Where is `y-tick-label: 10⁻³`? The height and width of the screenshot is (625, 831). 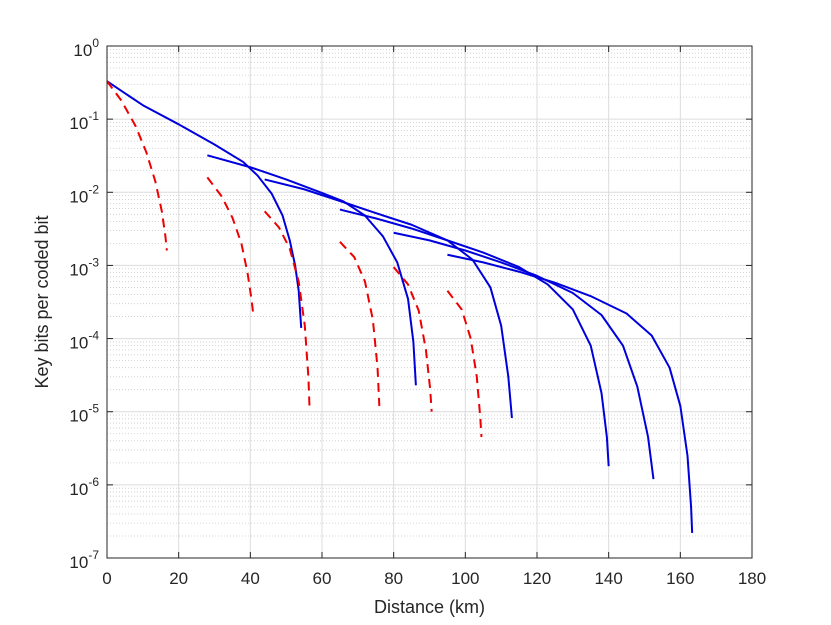
y-tick-label: 10⁻³ is located at coordinates (84, 267).